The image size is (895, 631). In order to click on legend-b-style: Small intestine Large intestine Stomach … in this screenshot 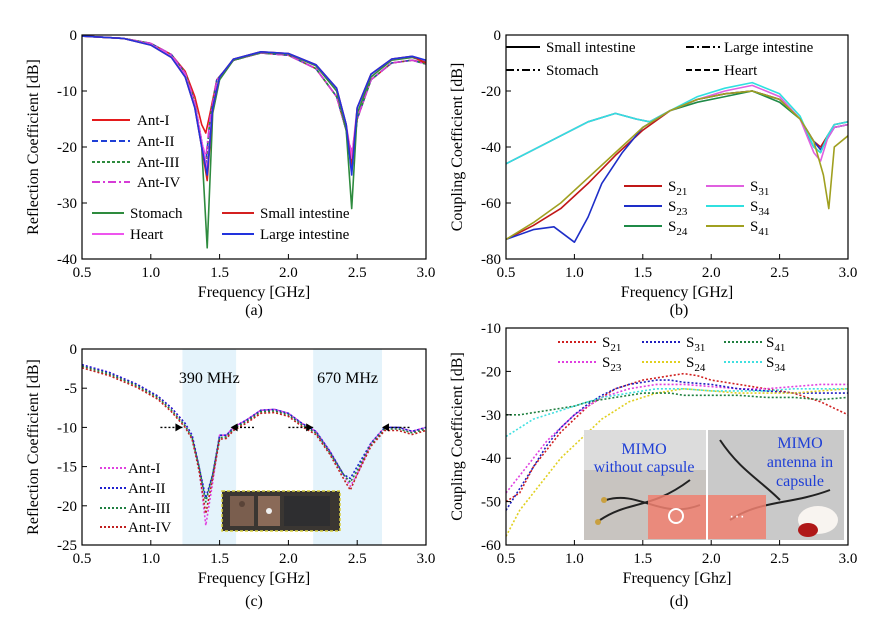, I will do `click(660, 59)`.